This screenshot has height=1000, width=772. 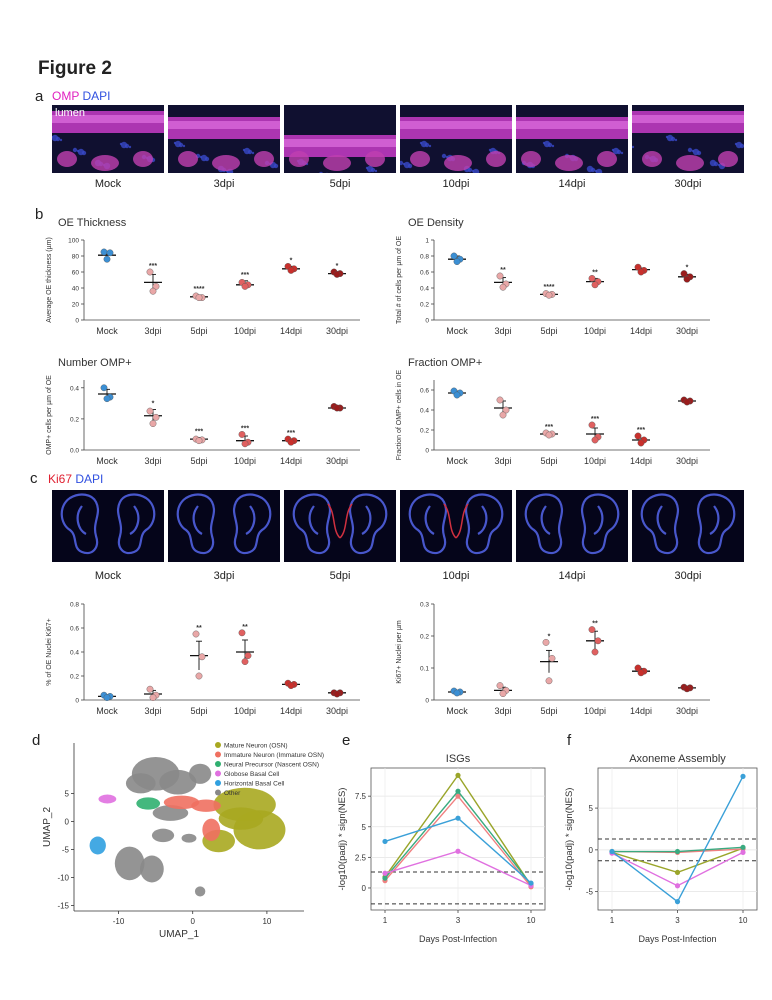 What do you see at coordinates (179, 934) in the screenshot?
I see `x-axis-label: UMAP_1` at bounding box center [179, 934].